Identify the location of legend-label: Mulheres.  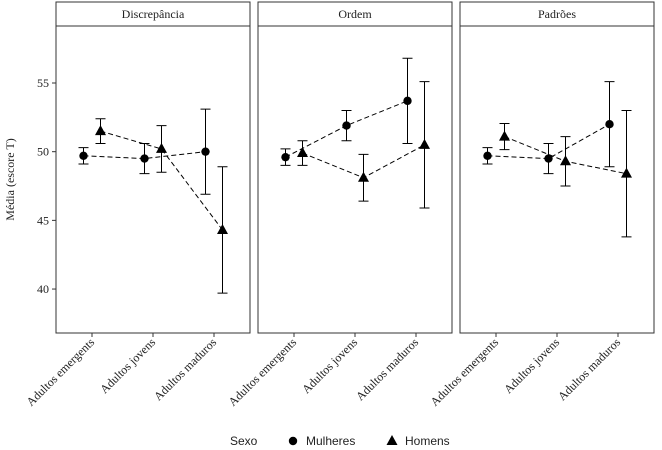
(330, 441).